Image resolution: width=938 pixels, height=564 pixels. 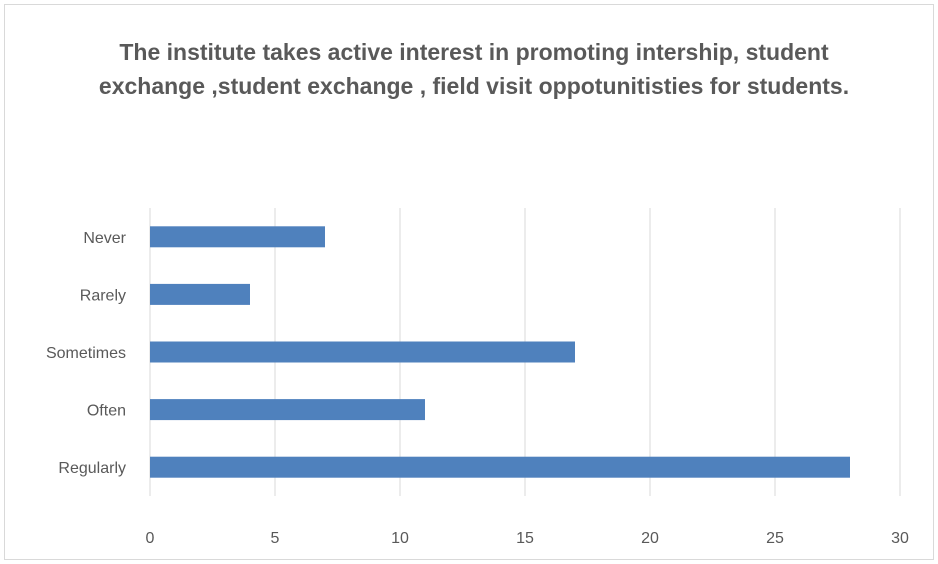 What do you see at coordinates (86, 353) in the screenshot?
I see `category-label-sometimes: Sometimes` at bounding box center [86, 353].